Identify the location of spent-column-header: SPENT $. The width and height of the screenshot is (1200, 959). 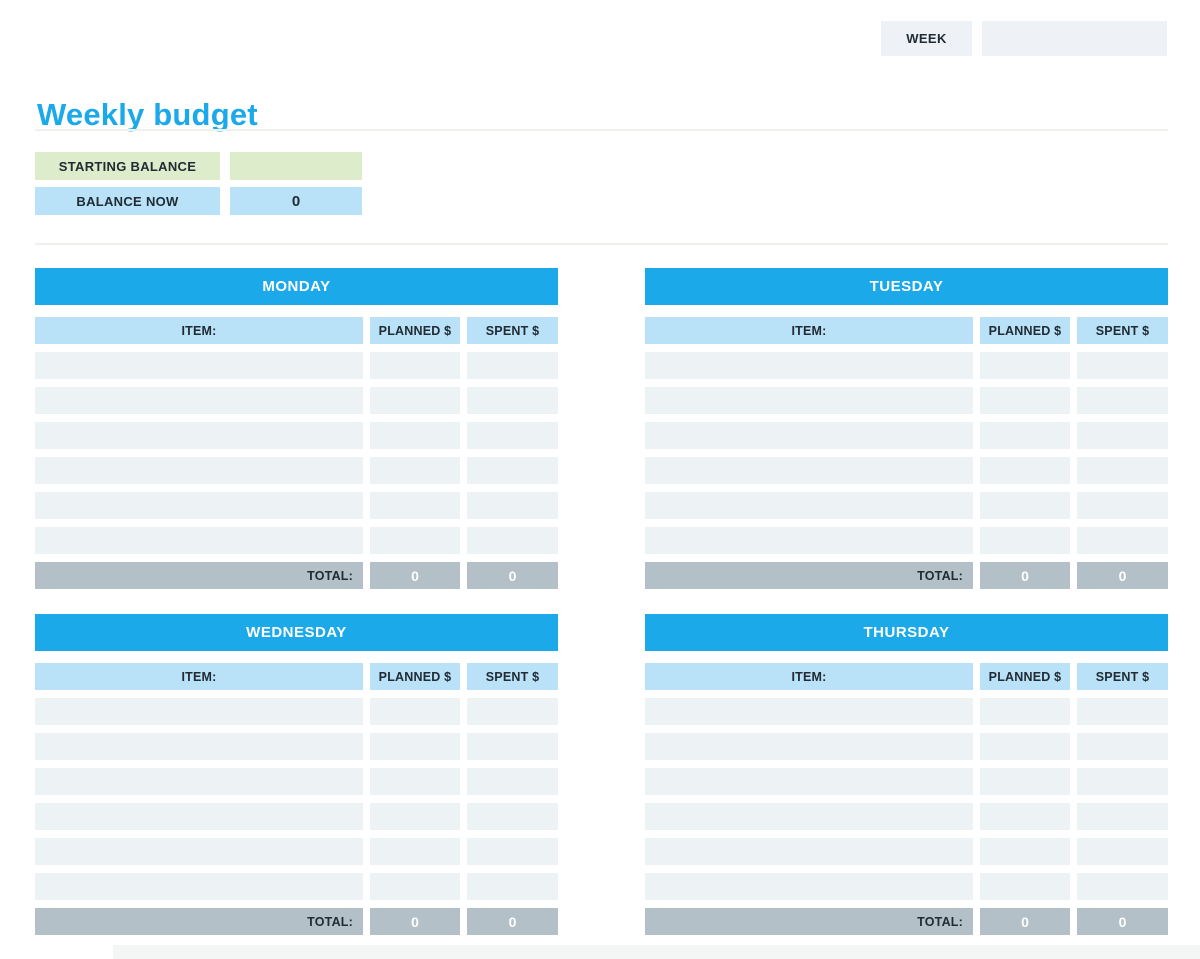
(512, 330).